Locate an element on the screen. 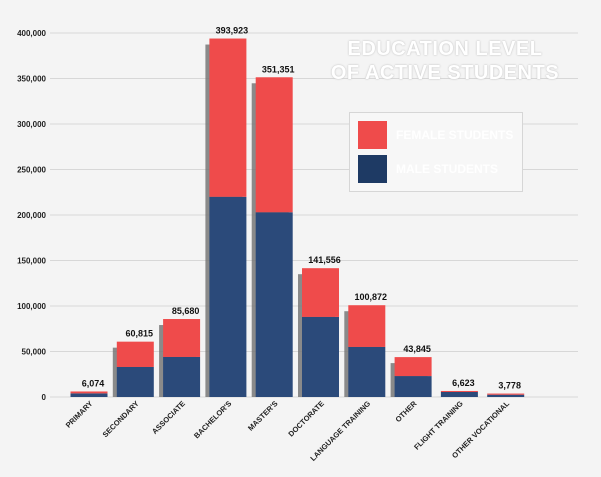  y-tick-label: 250,000 is located at coordinates (31, 170).